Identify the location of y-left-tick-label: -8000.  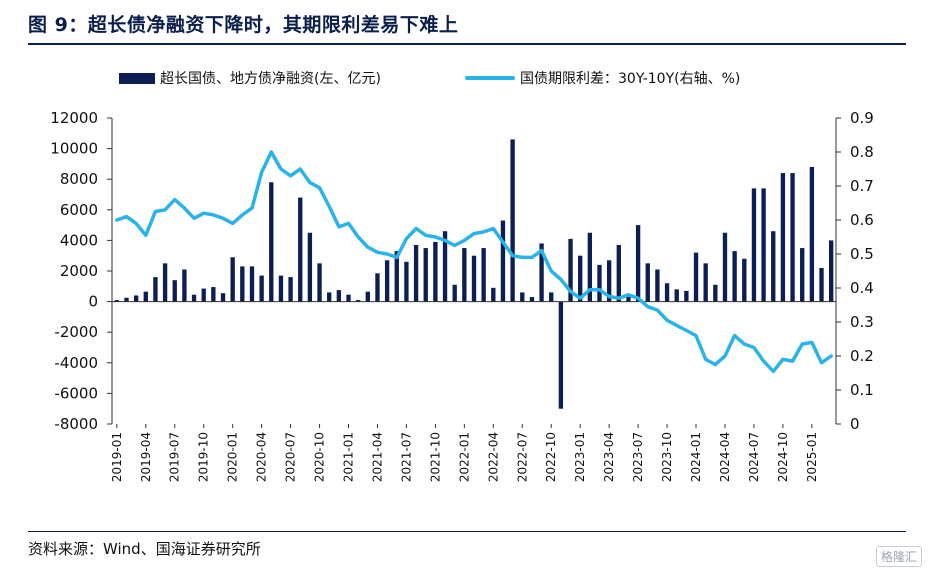
(76, 424).